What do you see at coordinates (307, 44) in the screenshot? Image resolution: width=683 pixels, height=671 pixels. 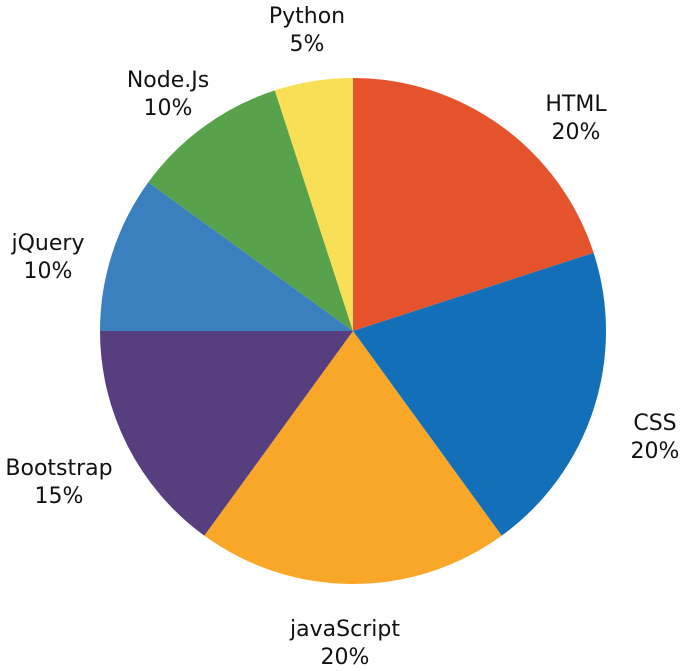 I see `slice-value-label-python: 5%` at bounding box center [307, 44].